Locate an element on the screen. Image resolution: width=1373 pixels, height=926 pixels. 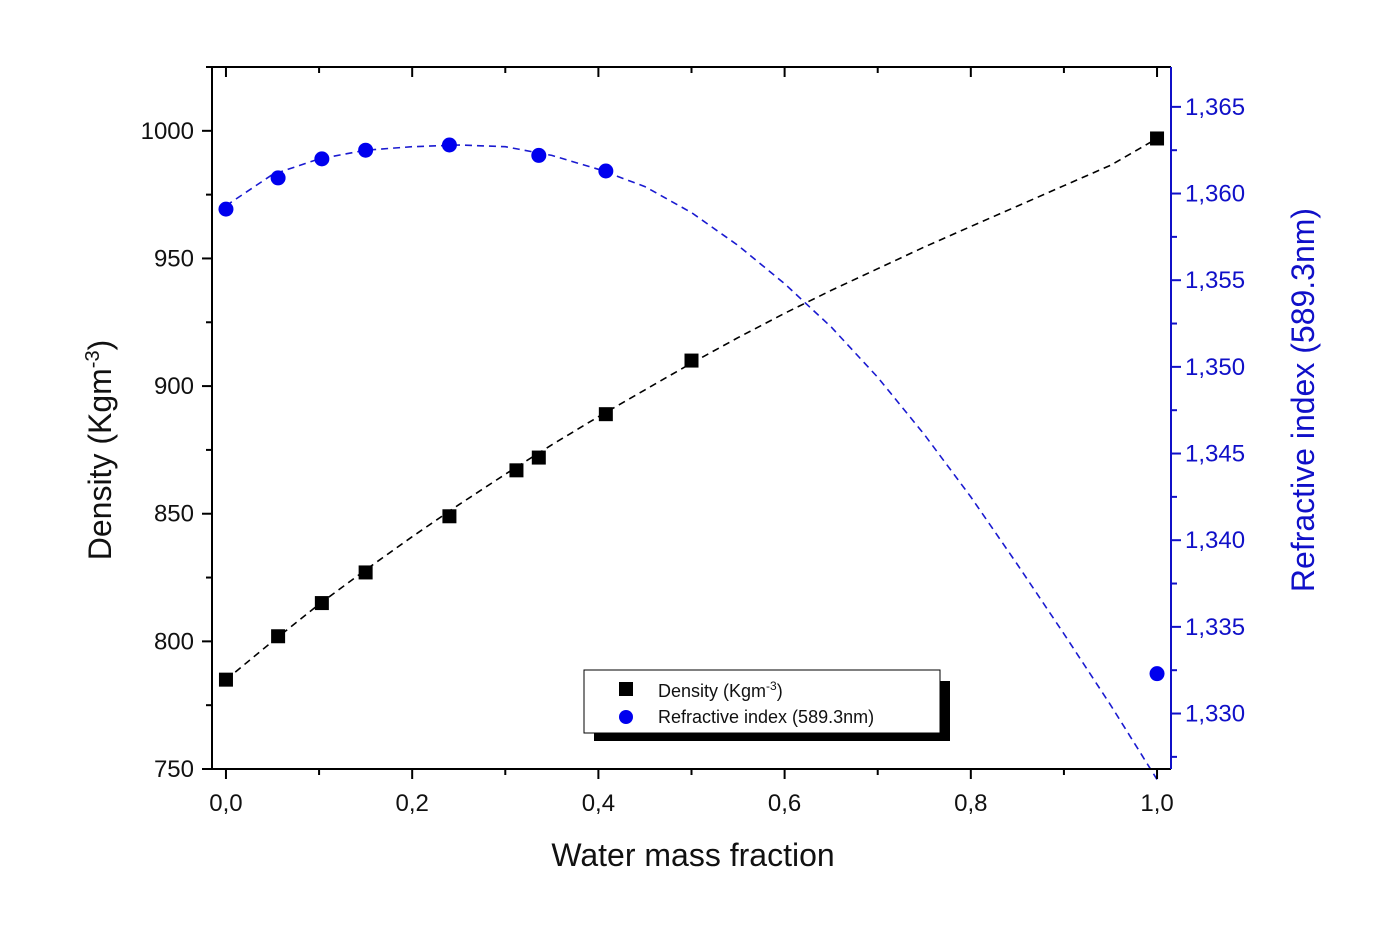
legend-label-density-end: ) is located at coordinates (780, 691).